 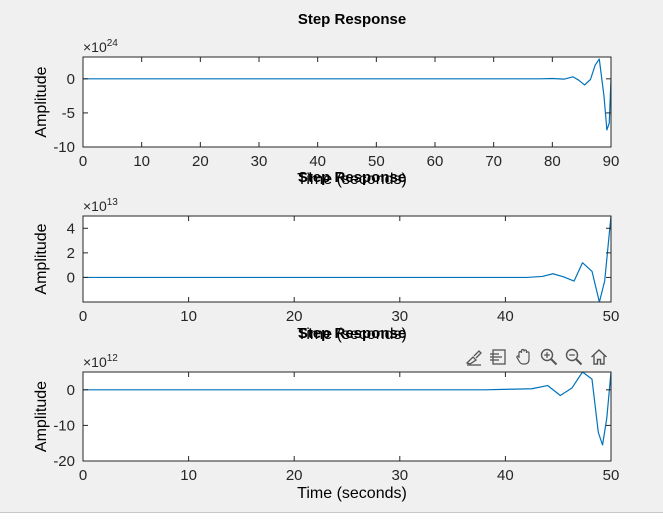 I want to click on home-icon, so click(x=599, y=357).